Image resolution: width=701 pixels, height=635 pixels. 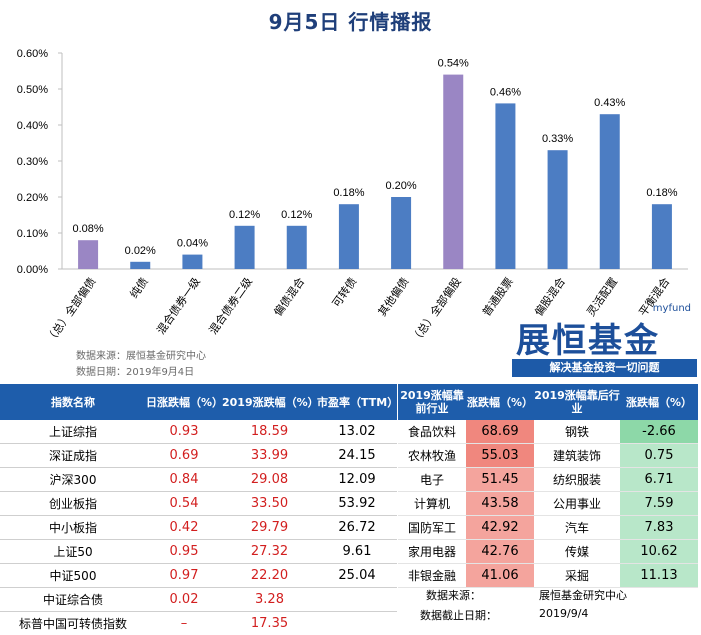 I want to click on ytd-change: 29.79, so click(x=269, y=528).